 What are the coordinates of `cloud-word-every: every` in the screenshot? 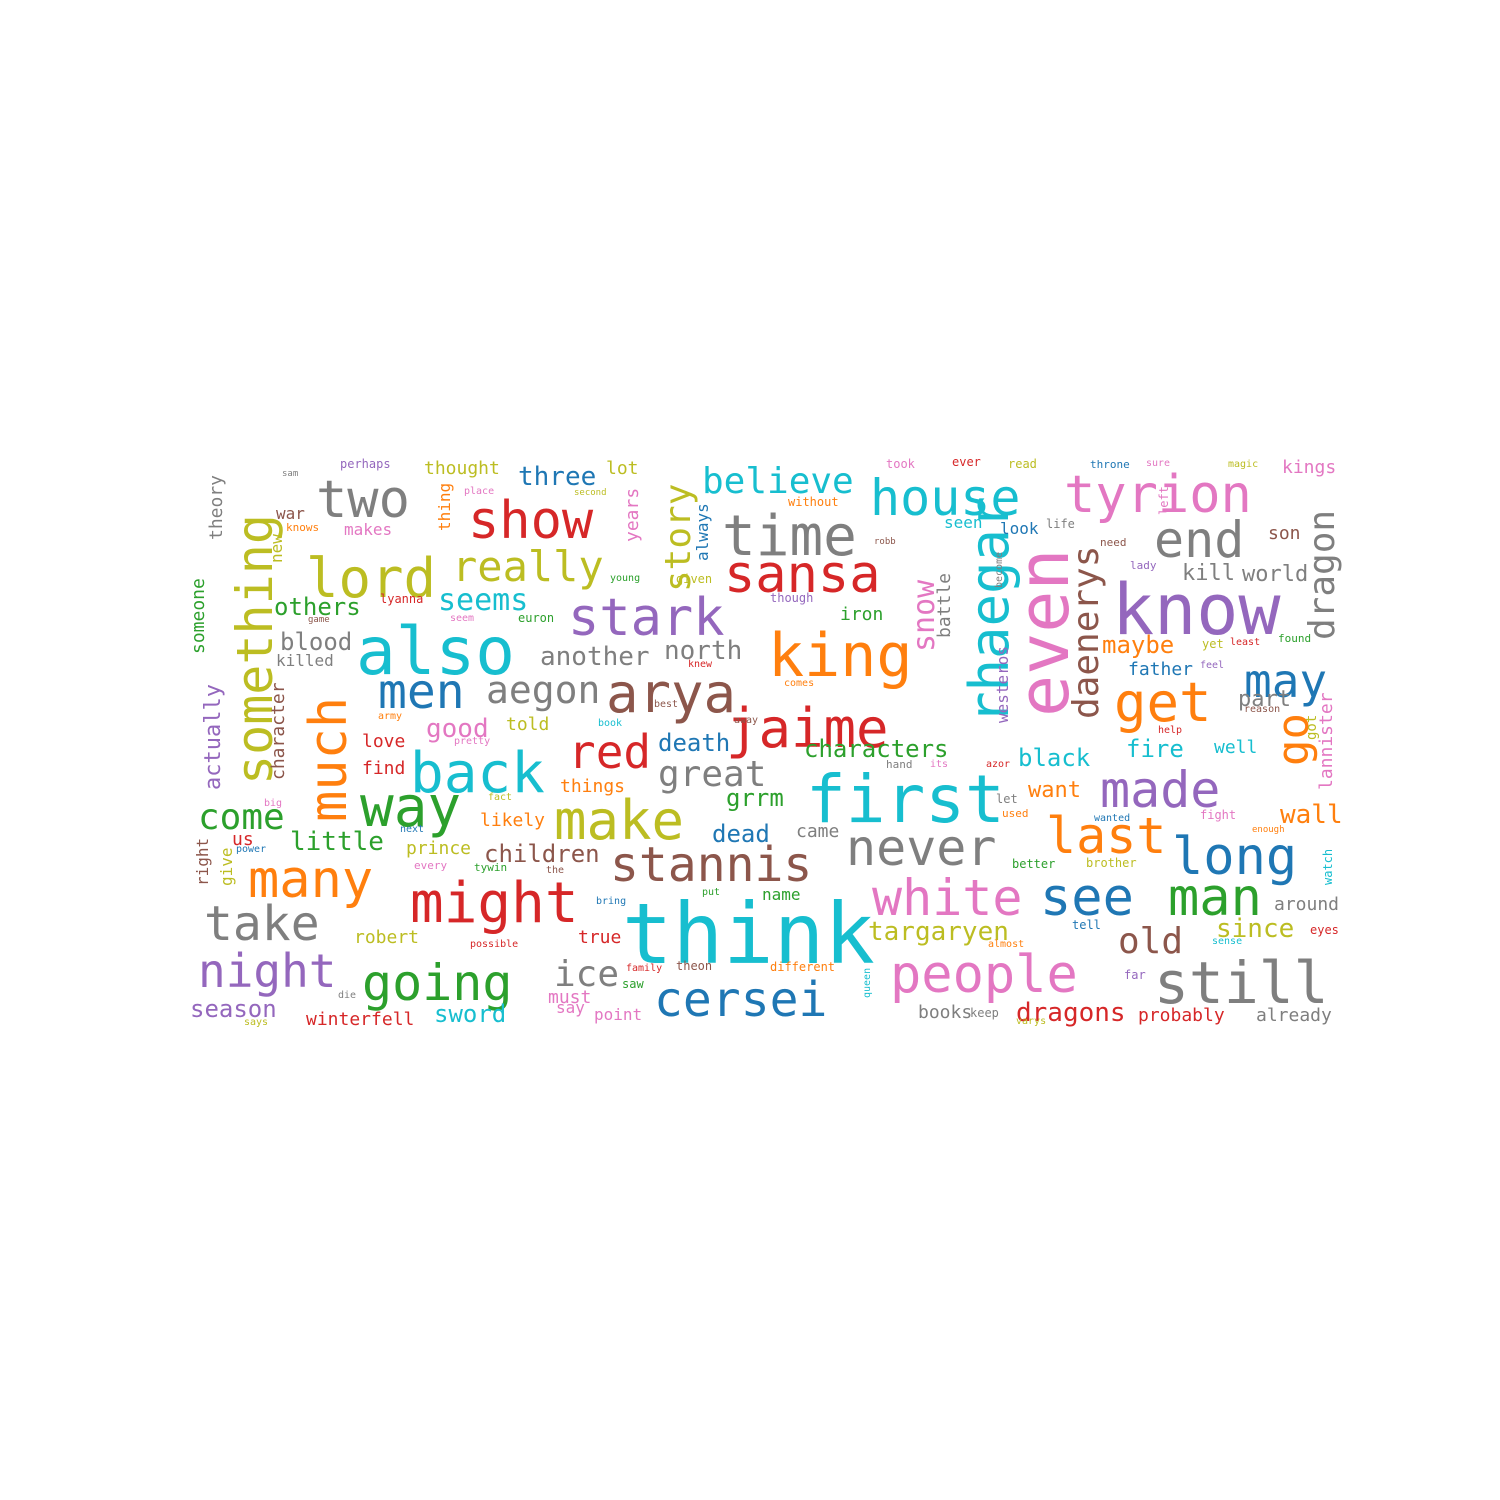 It's located at (430, 865).